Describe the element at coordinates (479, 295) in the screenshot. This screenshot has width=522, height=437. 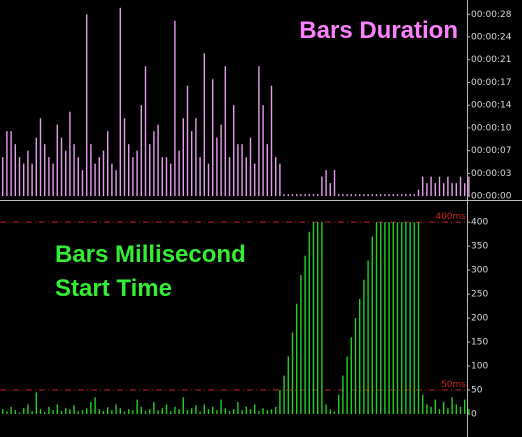
I see `y-tick-label: 250` at that location.